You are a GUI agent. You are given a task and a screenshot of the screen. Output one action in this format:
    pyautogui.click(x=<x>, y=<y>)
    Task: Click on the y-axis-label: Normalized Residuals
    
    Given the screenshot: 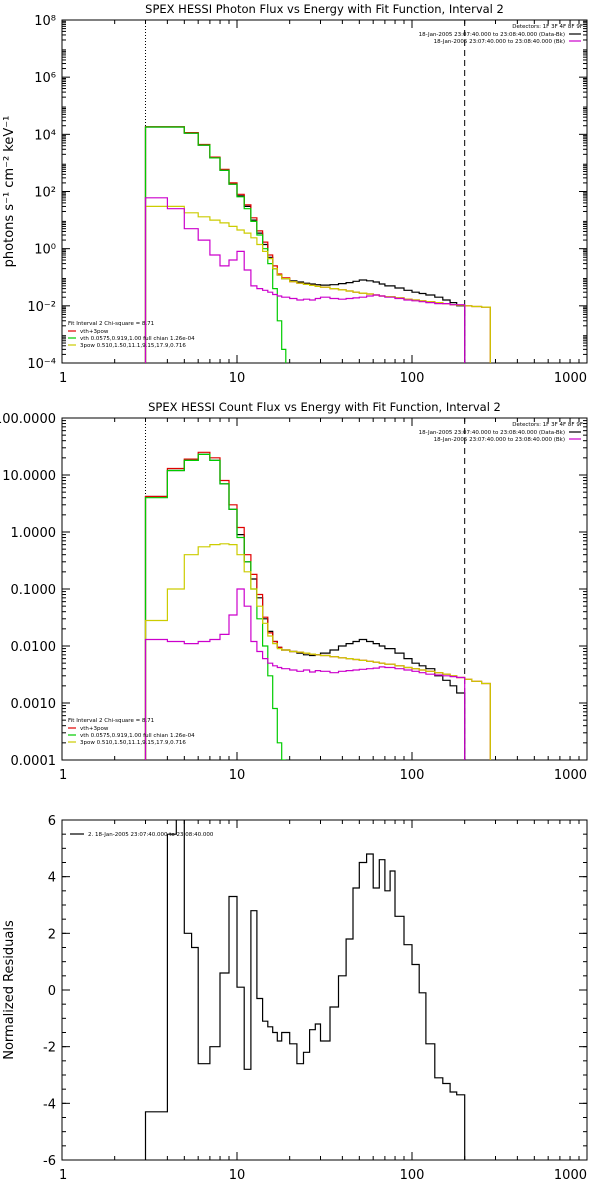 What is the action you would take?
    pyautogui.click(x=9, y=990)
    